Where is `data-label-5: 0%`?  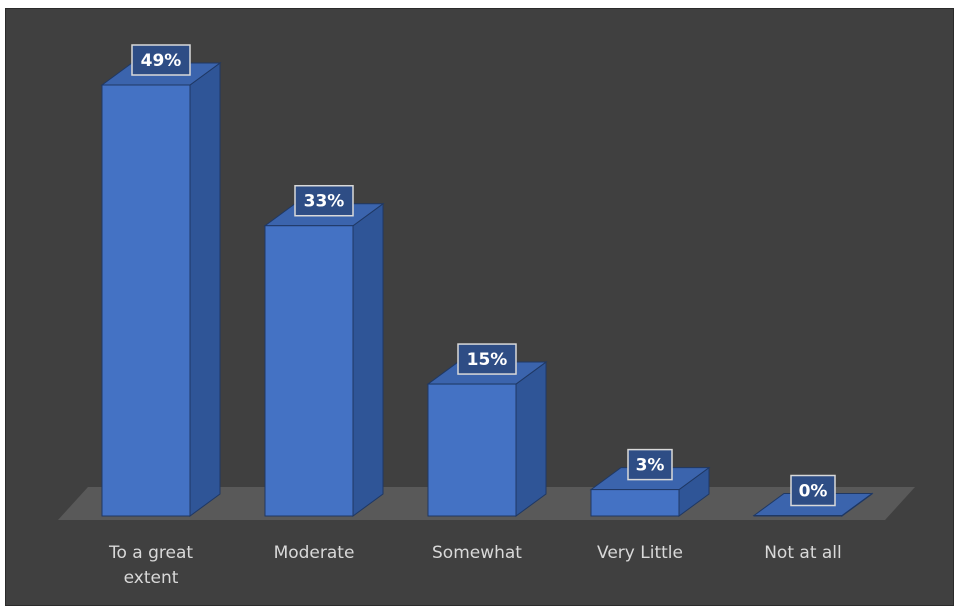
data-label-5: 0% is located at coordinates (813, 490).